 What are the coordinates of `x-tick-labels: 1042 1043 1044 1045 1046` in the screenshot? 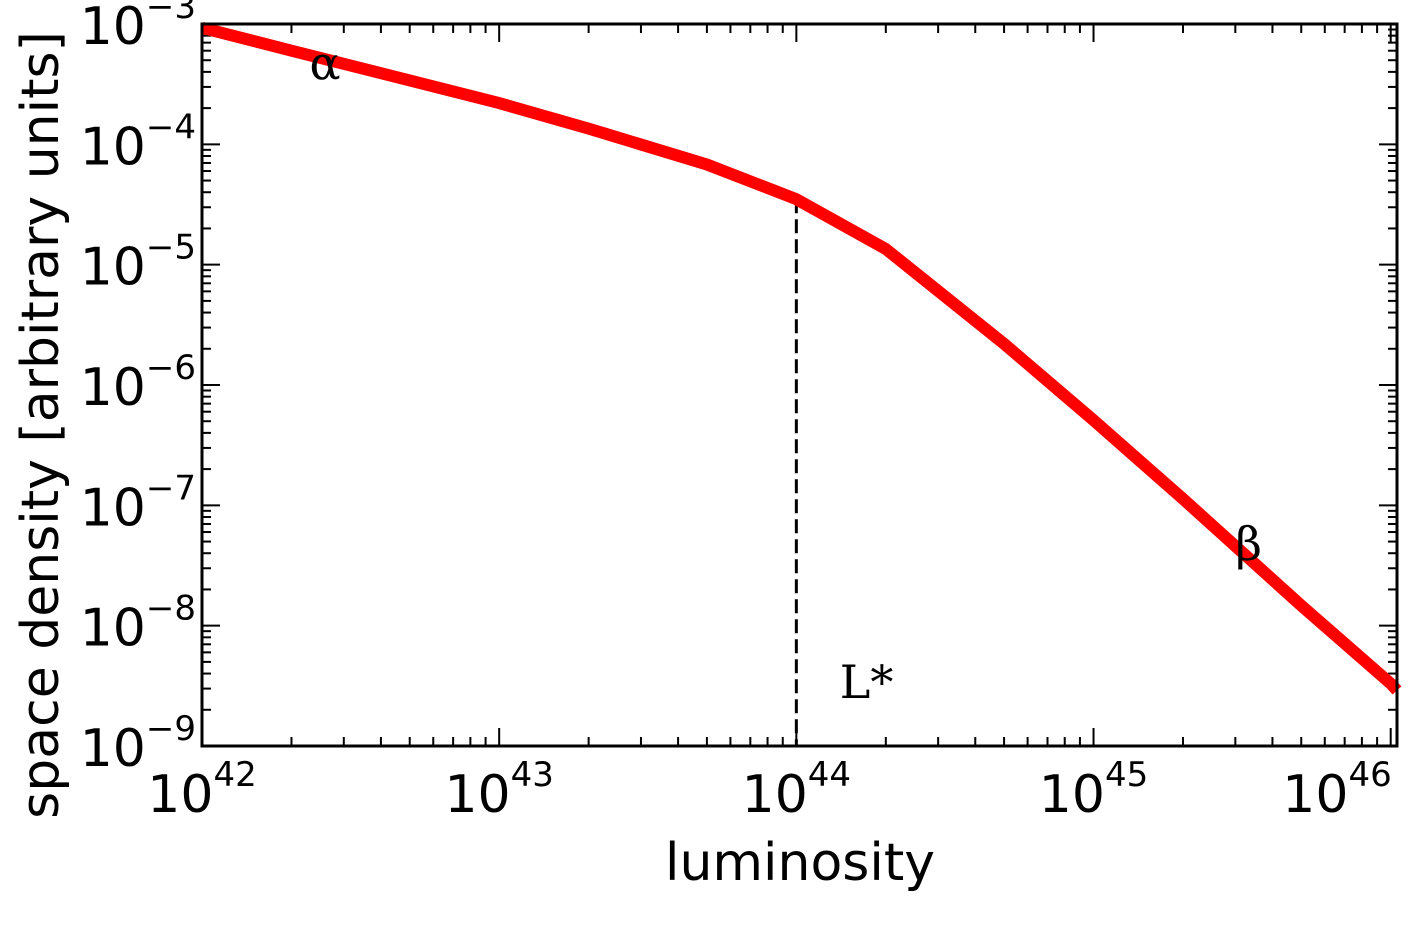 It's located at (769, 790).